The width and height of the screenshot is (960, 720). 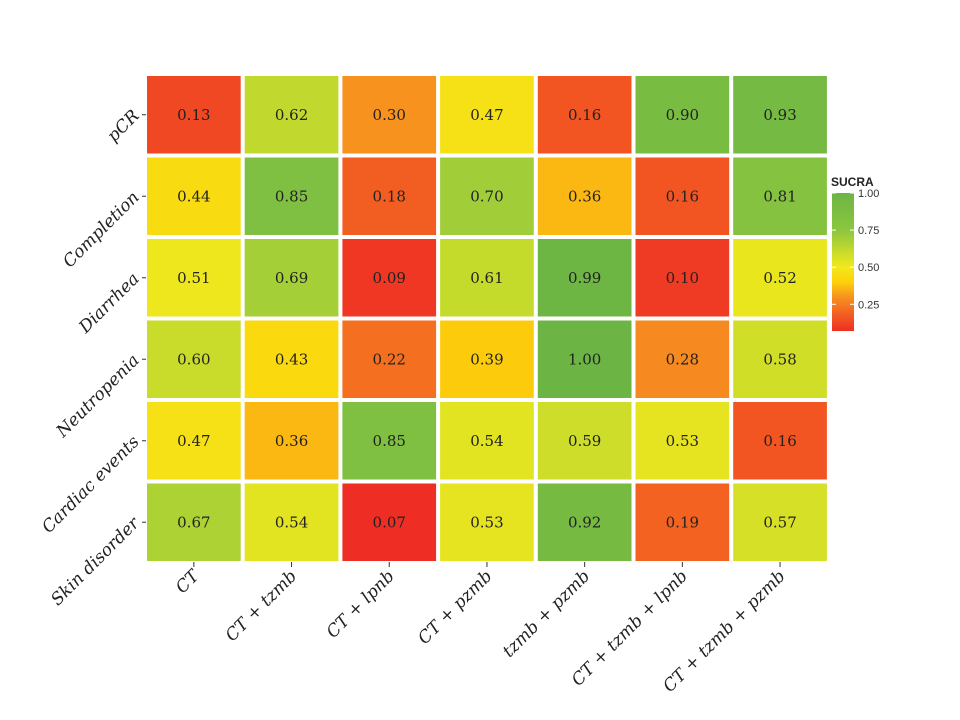 What do you see at coordinates (101, 230) in the screenshot?
I see `row-label: Completion` at bounding box center [101, 230].